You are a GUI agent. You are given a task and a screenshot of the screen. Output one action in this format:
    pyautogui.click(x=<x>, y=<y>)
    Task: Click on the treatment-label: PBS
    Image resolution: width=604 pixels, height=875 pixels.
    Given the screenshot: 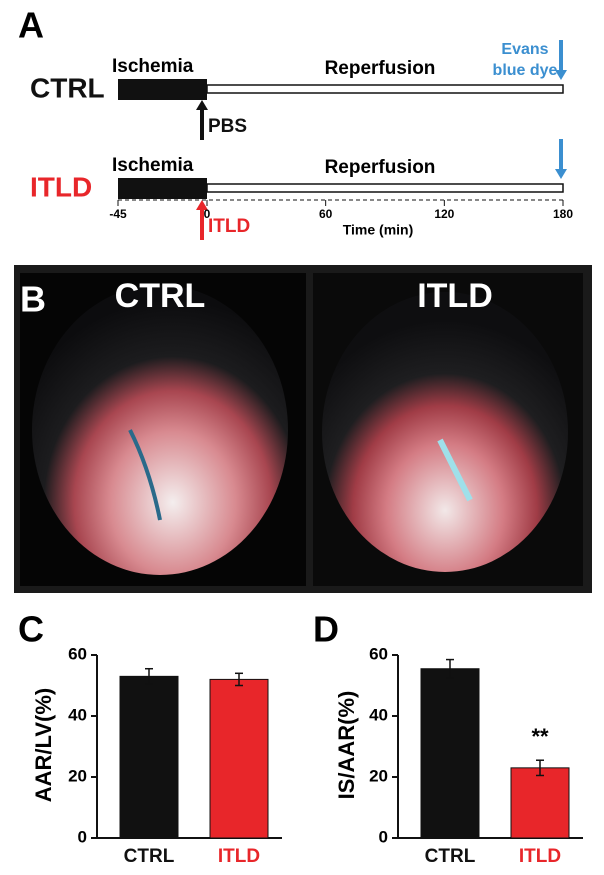 What is the action you would take?
    pyautogui.click(x=227, y=126)
    